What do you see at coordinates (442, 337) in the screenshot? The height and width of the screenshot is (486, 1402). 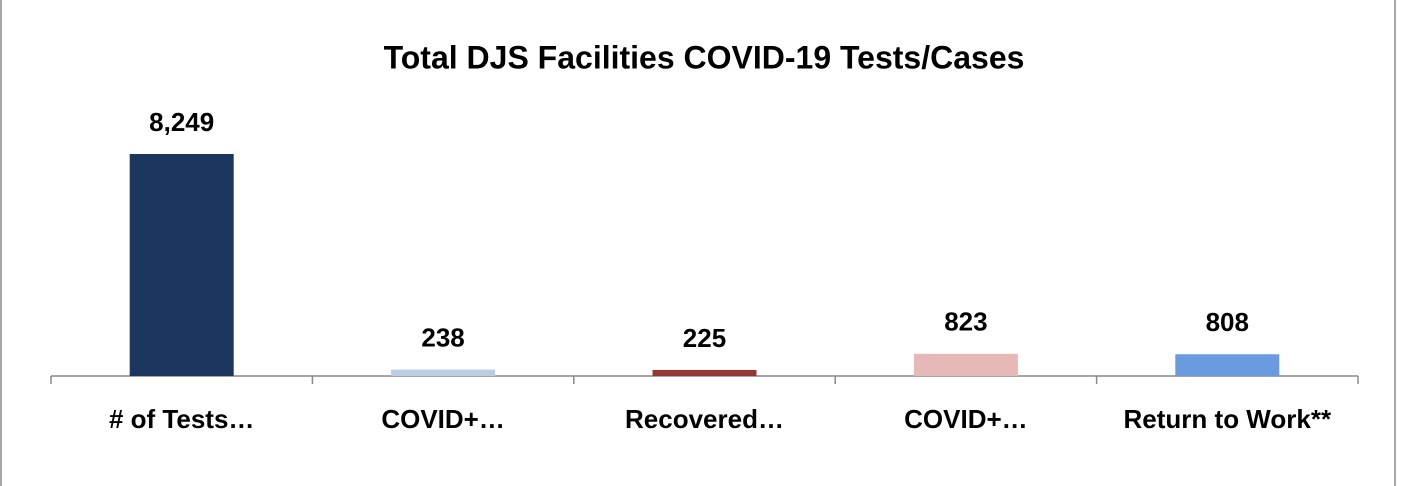 I see `value-label: 238` at bounding box center [442, 337].